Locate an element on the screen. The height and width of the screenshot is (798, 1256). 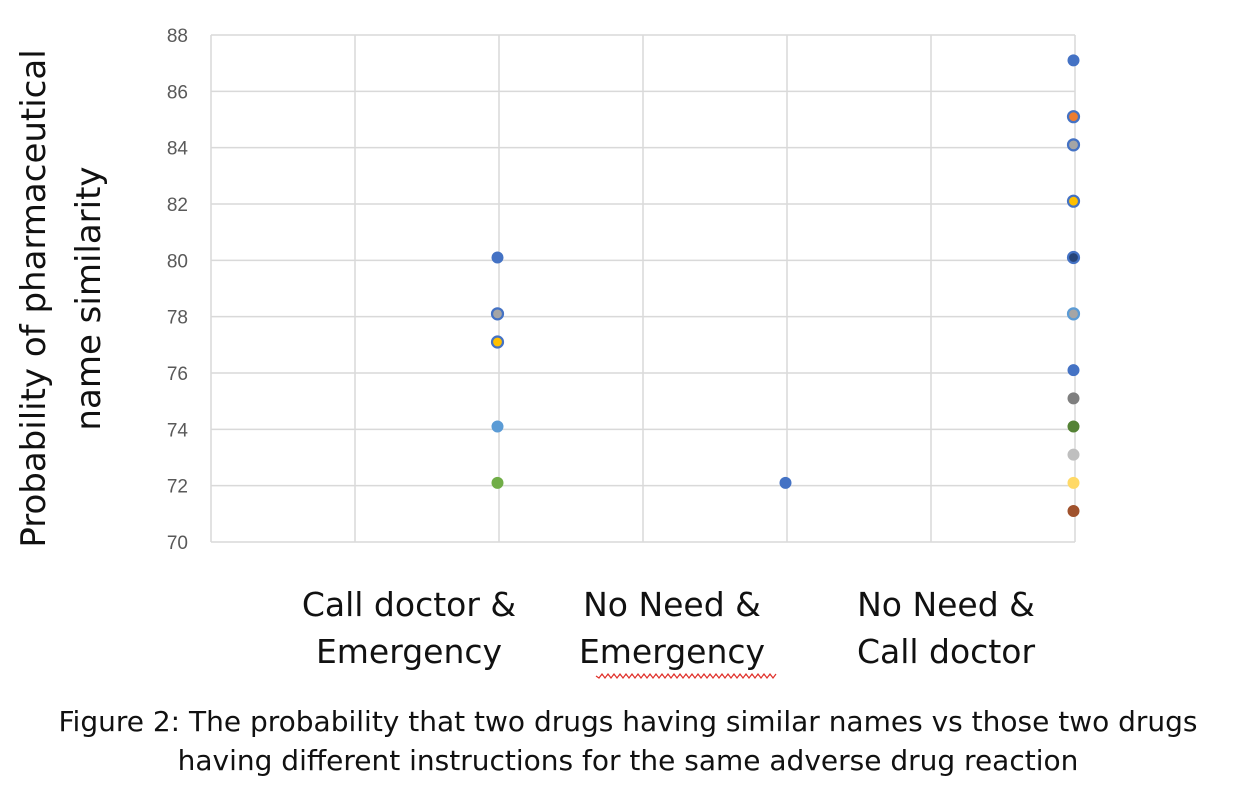
y-tick-label: 78 is located at coordinates (177, 318).